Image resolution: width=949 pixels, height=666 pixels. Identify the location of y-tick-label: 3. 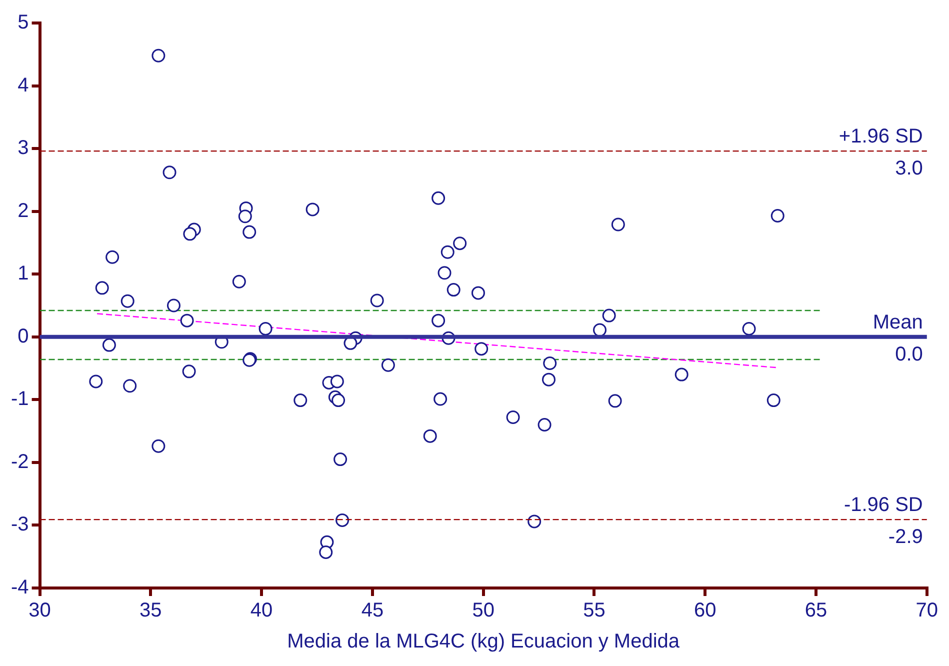
(23, 148).